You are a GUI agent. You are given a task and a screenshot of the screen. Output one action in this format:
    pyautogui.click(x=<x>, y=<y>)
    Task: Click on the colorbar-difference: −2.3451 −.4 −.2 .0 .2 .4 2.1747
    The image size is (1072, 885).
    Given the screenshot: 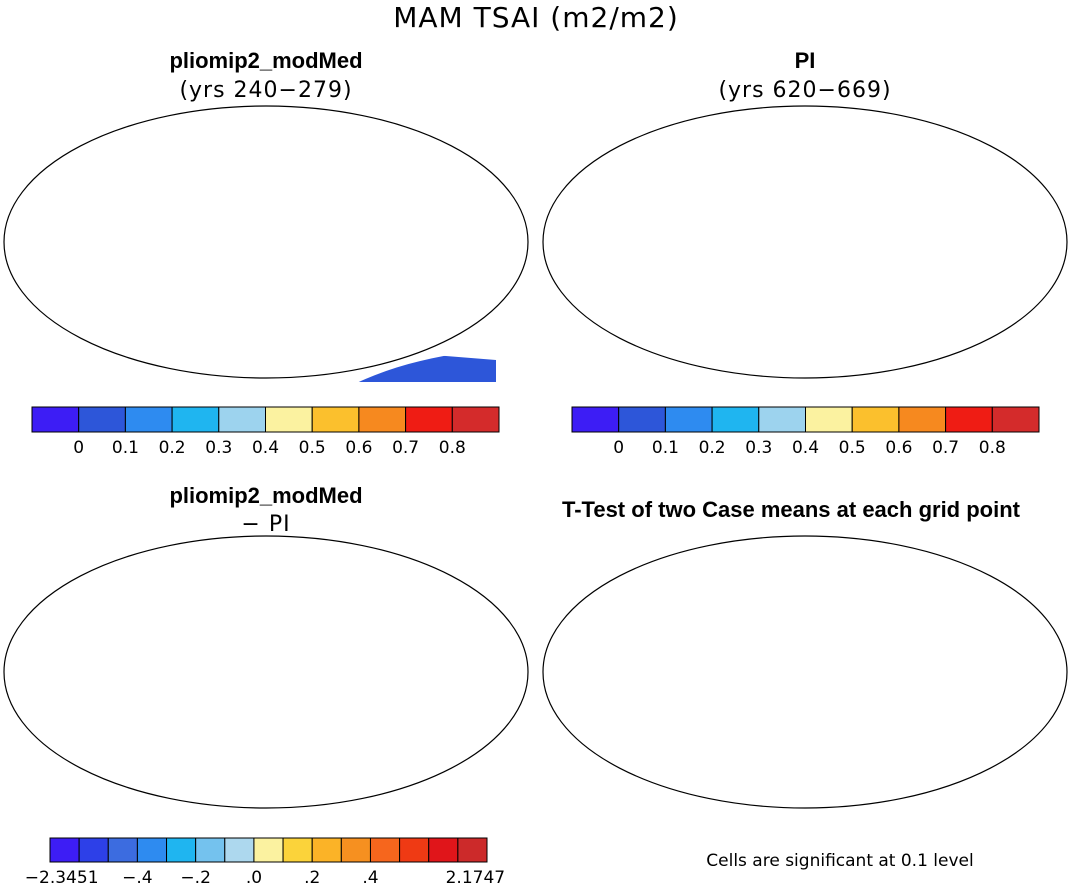 What is the action you would take?
    pyautogui.click(x=265, y=861)
    